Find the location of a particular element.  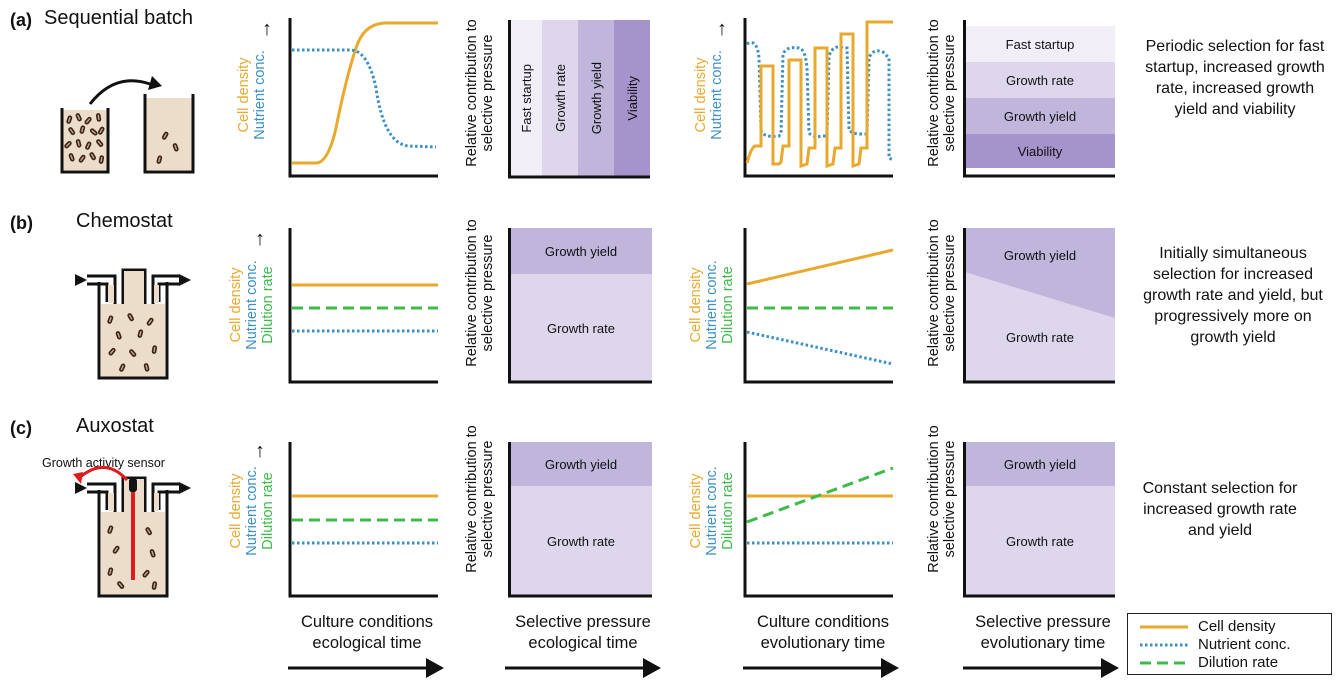

col-2-caption: Selective pressure ecological time is located at coordinates (583, 632).